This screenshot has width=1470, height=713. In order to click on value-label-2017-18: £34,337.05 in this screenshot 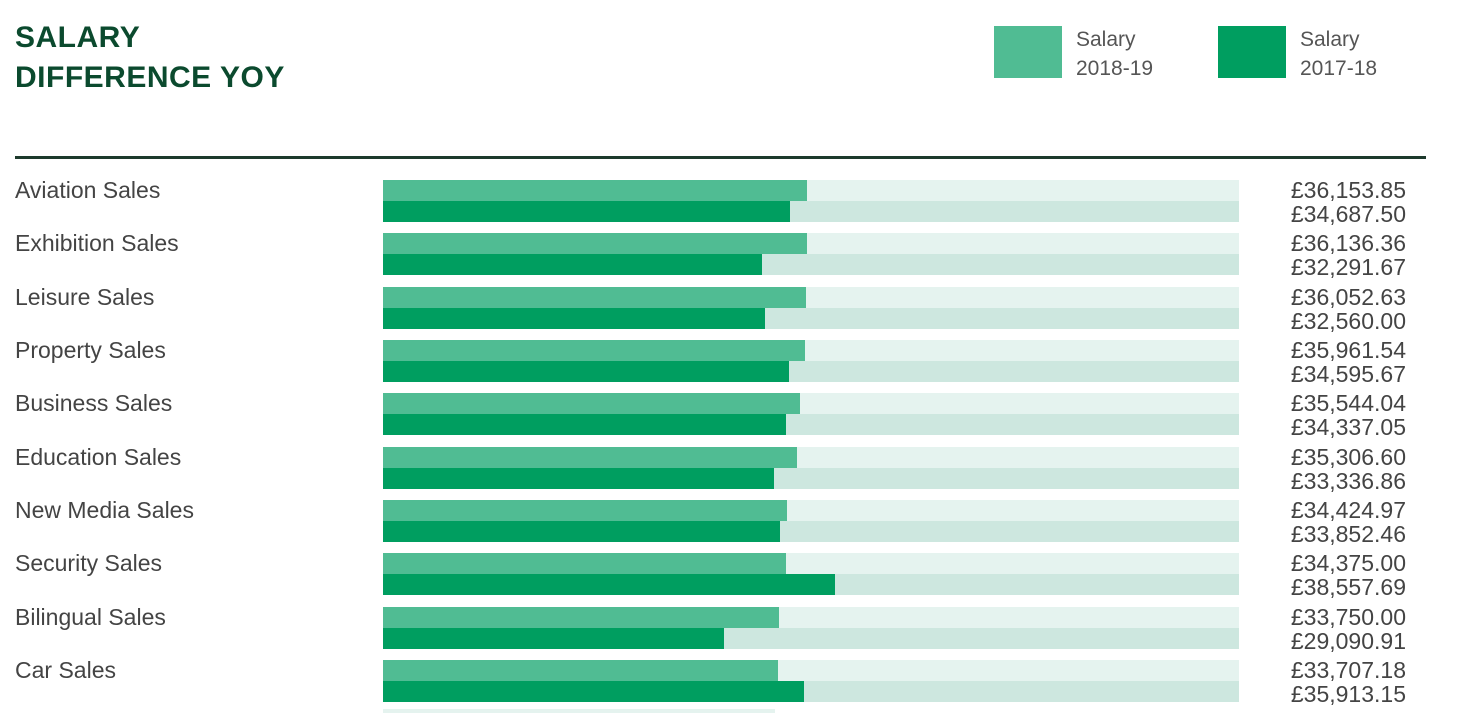, I will do `click(1348, 427)`.